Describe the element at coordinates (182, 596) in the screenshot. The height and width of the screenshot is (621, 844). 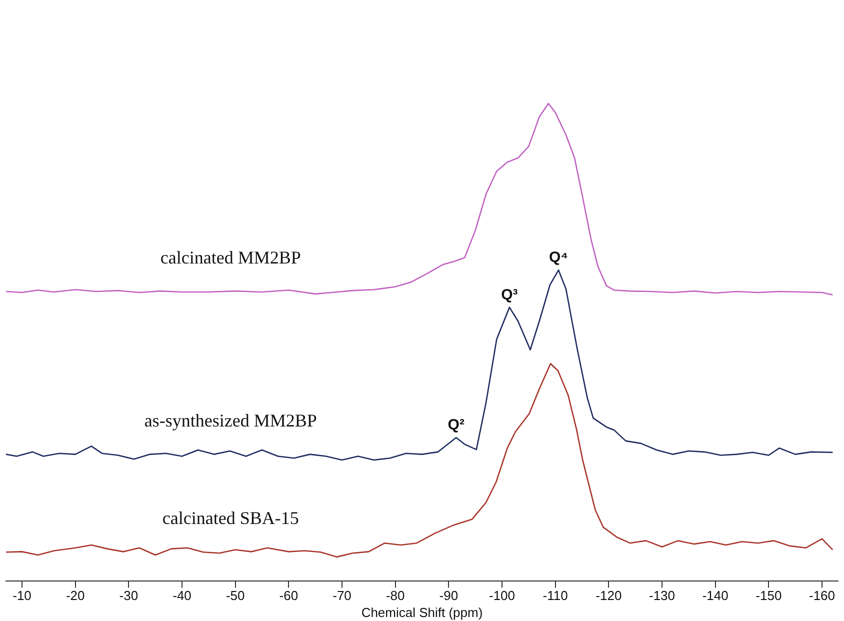
I see `x-tick-label: -40` at that location.